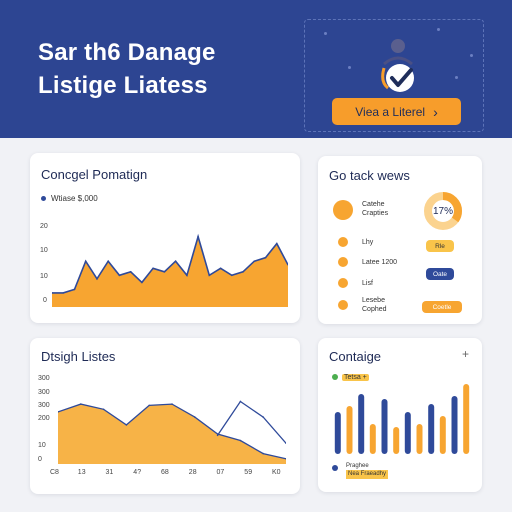 Image resolution: width=512 pixels, height=512 pixels. What do you see at coordinates (74, 198) in the screenshot?
I see `legend-label: Wtiase $,000` at bounding box center [74, 198].